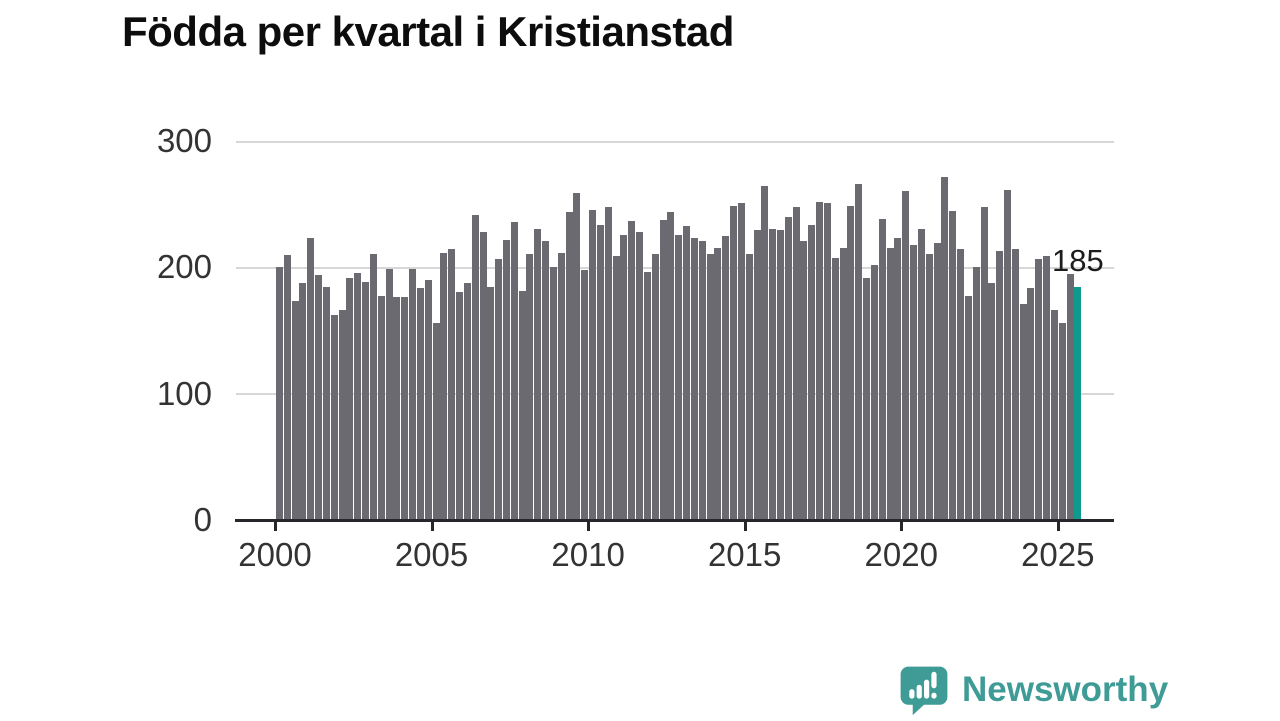 The image size is (1280, 721). What do you see at coordinates (275, 526) in the screenshot?
I see `x-tick-2000` at bounding box center [275, 526].